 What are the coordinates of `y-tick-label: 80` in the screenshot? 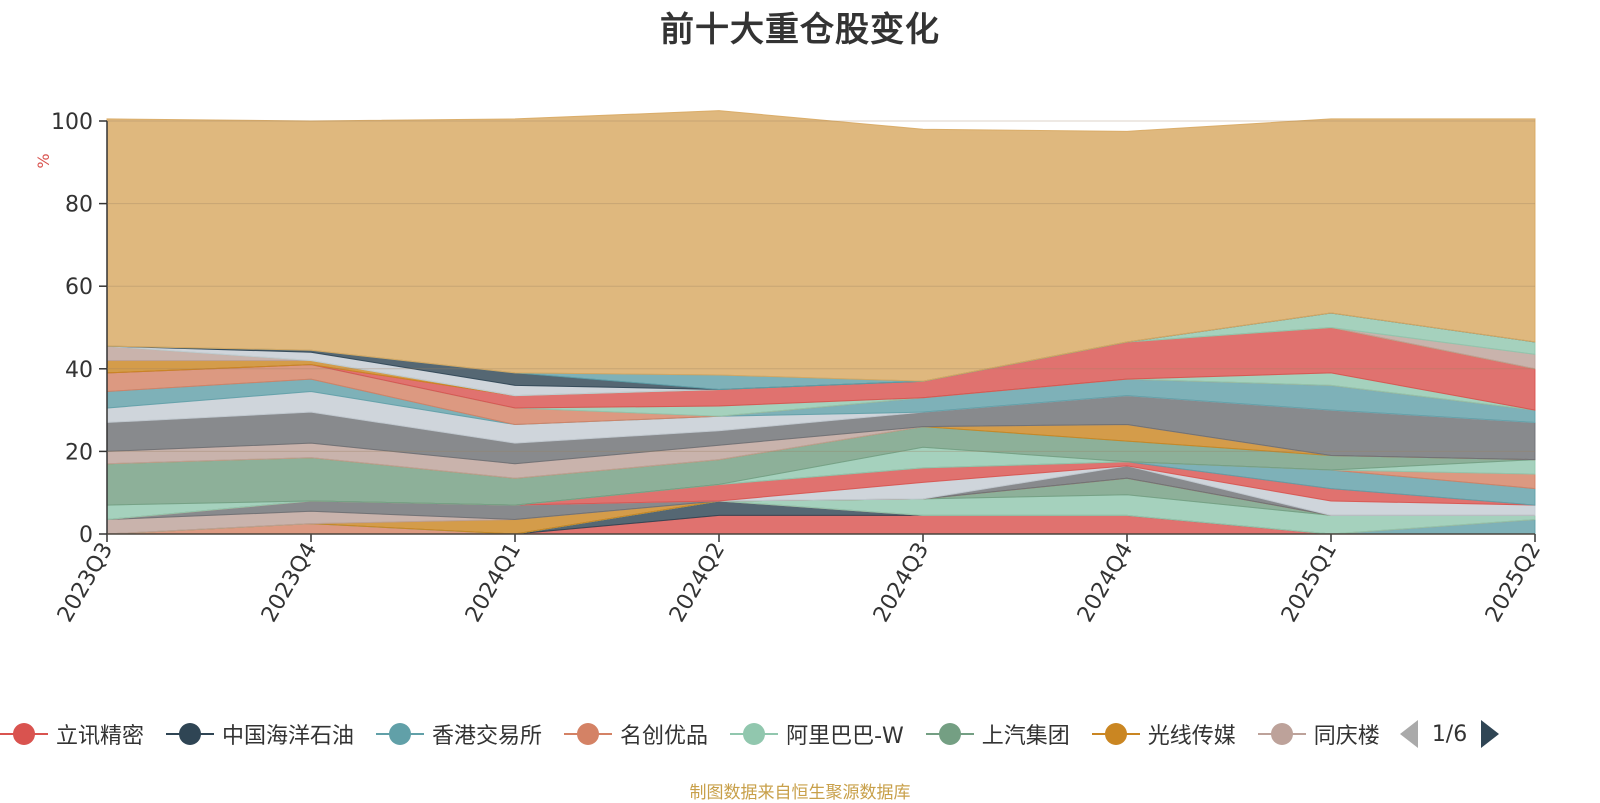 It's located at (79, 205).